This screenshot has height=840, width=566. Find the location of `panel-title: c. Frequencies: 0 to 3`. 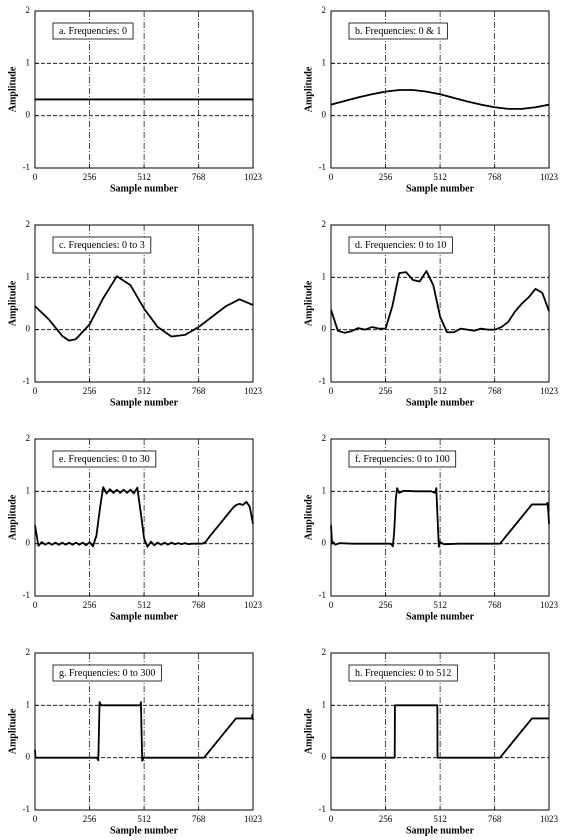

panel-title: c. Frequencies: 0 to 3 is located at coordinates (102, 245).